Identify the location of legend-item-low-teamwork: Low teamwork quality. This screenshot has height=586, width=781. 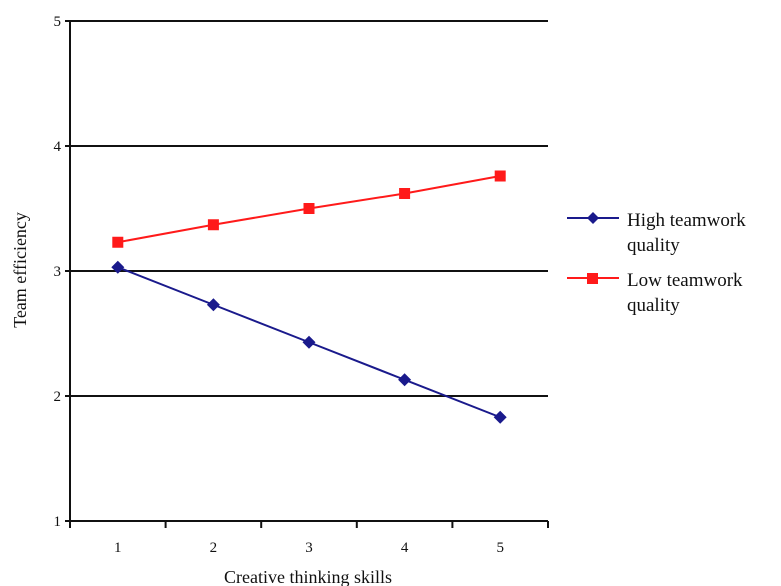
(673, 298).